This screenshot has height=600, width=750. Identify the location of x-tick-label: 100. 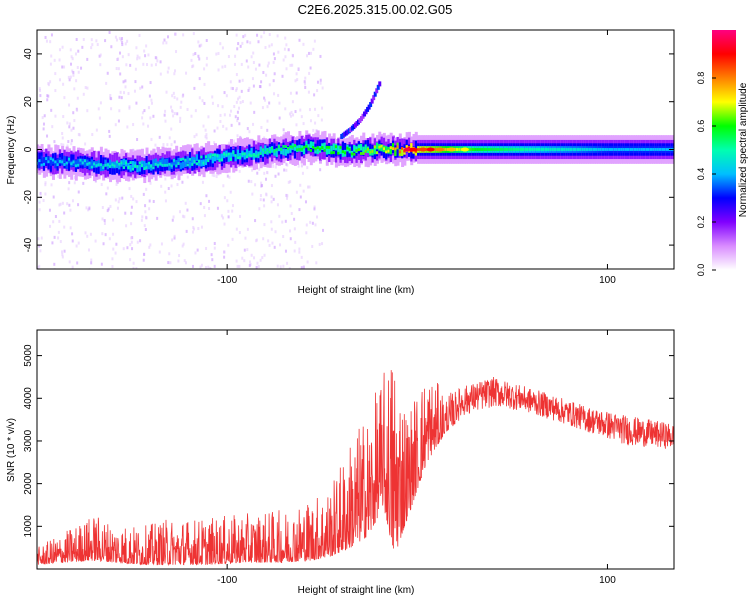
(607, 280).